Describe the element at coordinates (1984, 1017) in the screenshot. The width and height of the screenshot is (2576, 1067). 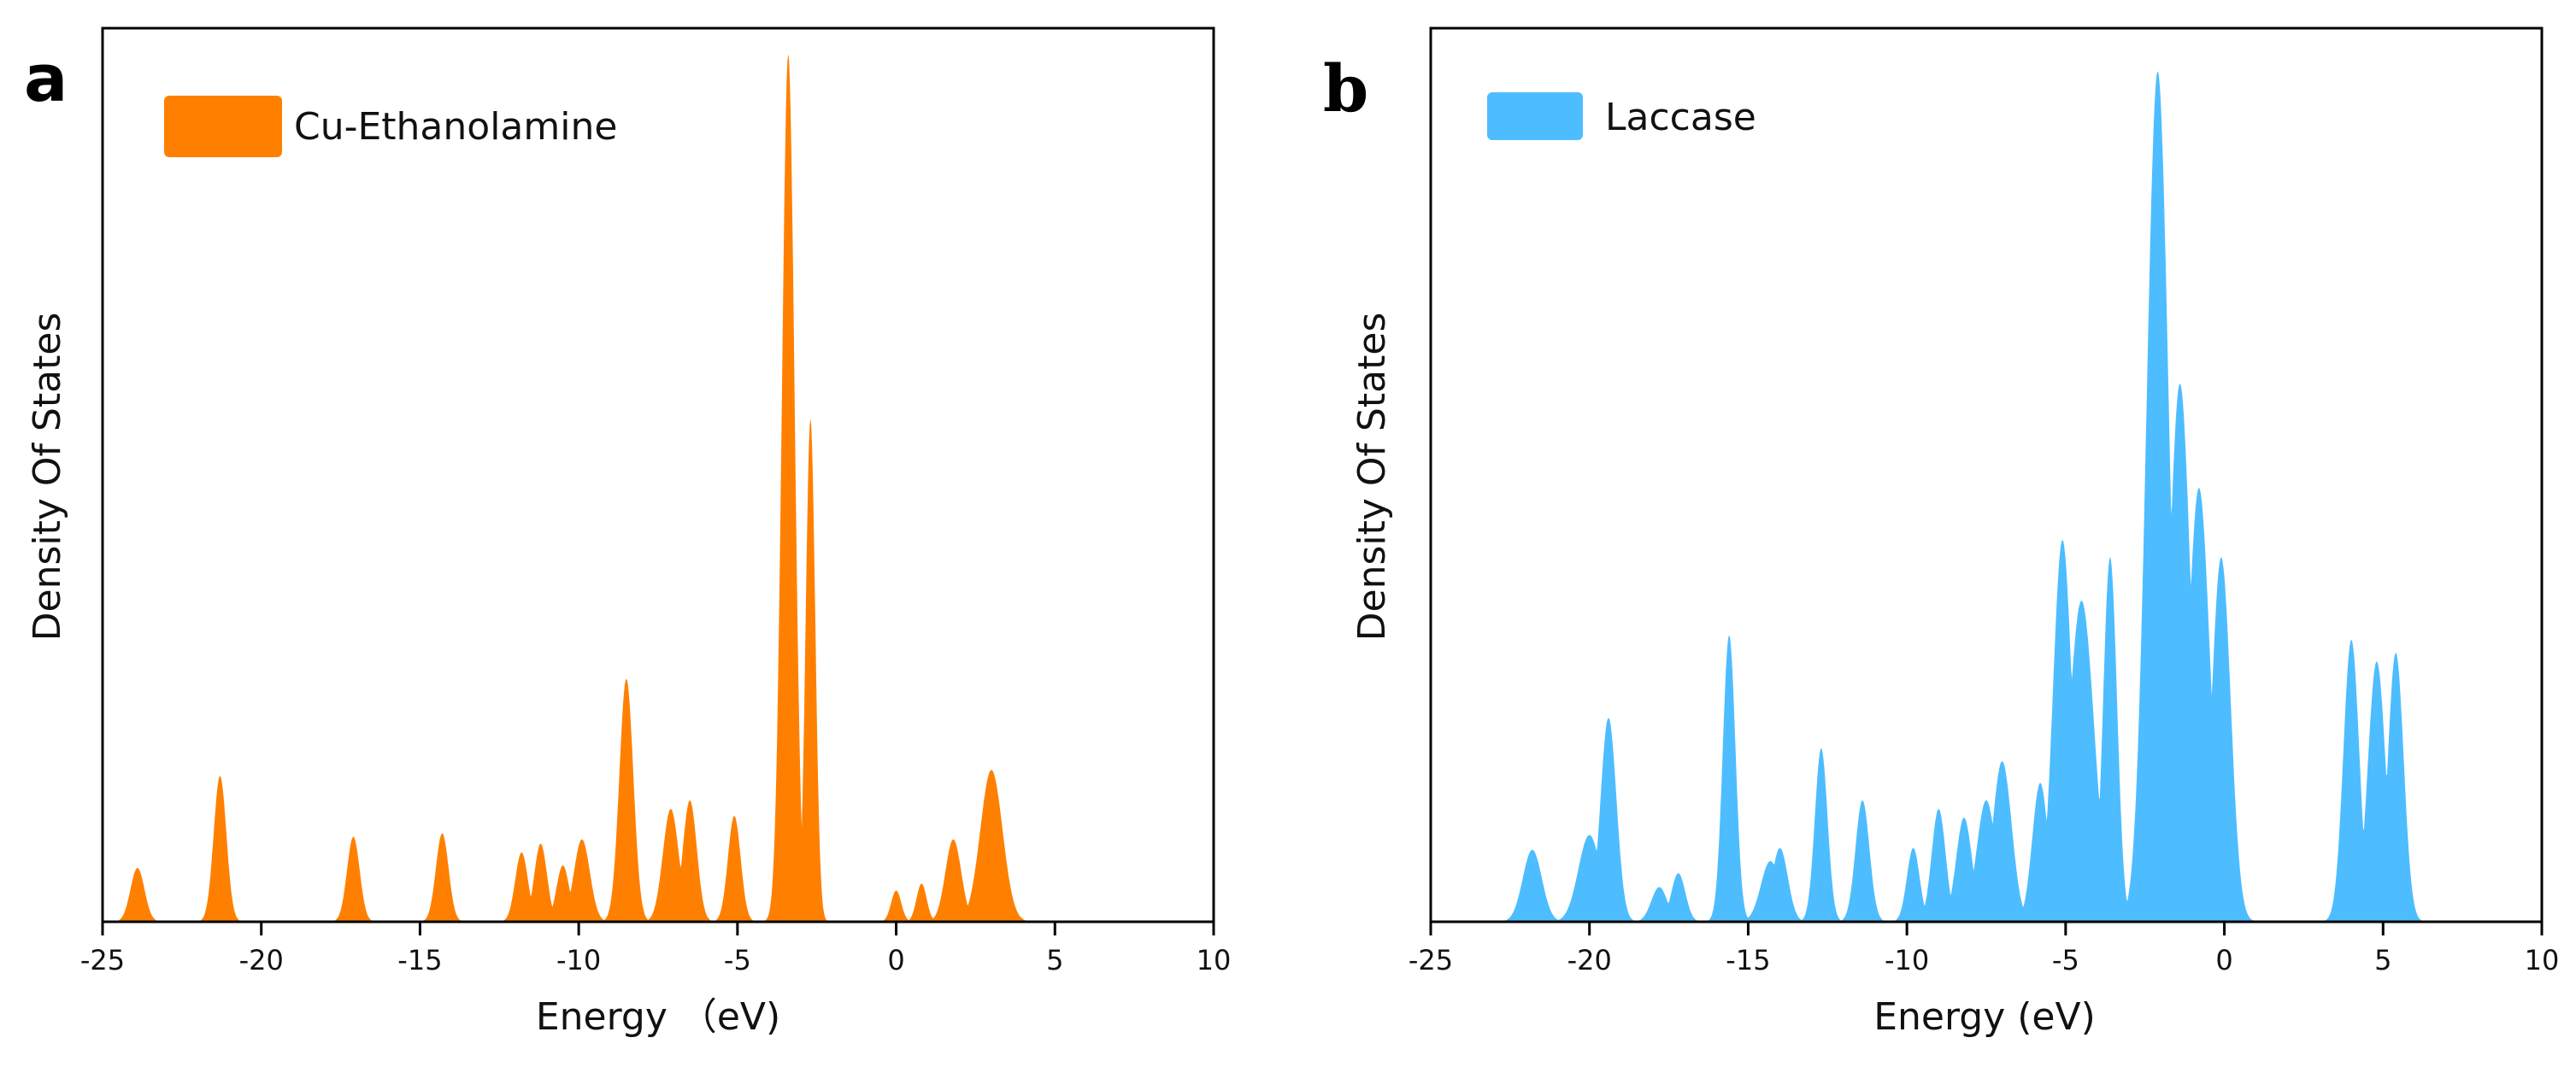
I see `panel-b-x-axis-label: Energy (eV)` at that location.